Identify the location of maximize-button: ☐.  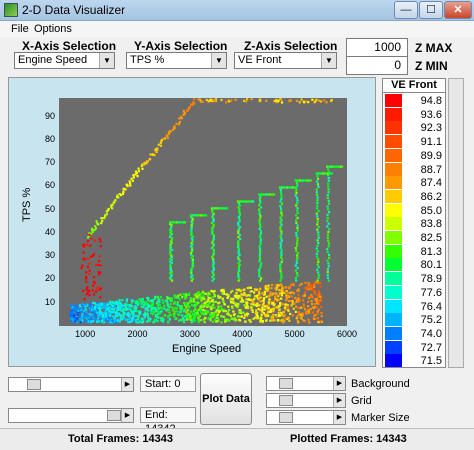
(431, 10).